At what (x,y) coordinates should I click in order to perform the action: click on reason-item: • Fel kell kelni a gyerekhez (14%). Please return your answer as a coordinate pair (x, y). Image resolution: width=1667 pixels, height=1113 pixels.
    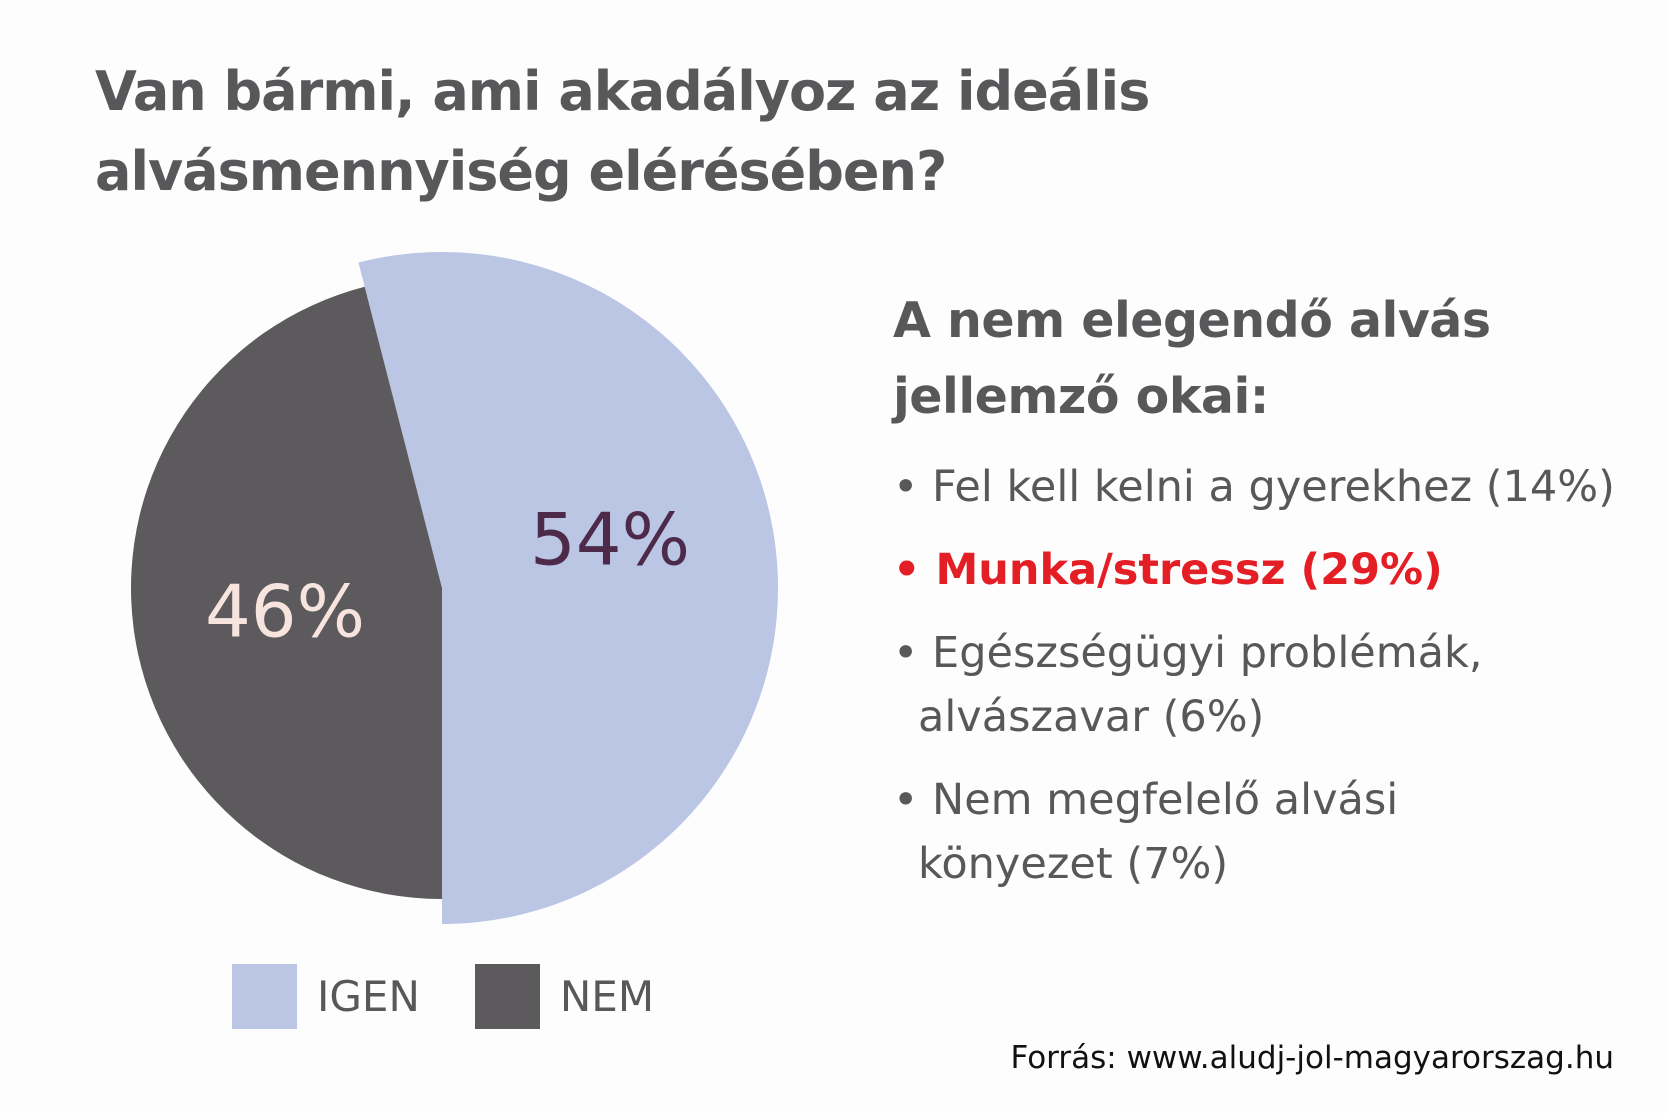
    Looking at the image, I should click on (1254, 487).